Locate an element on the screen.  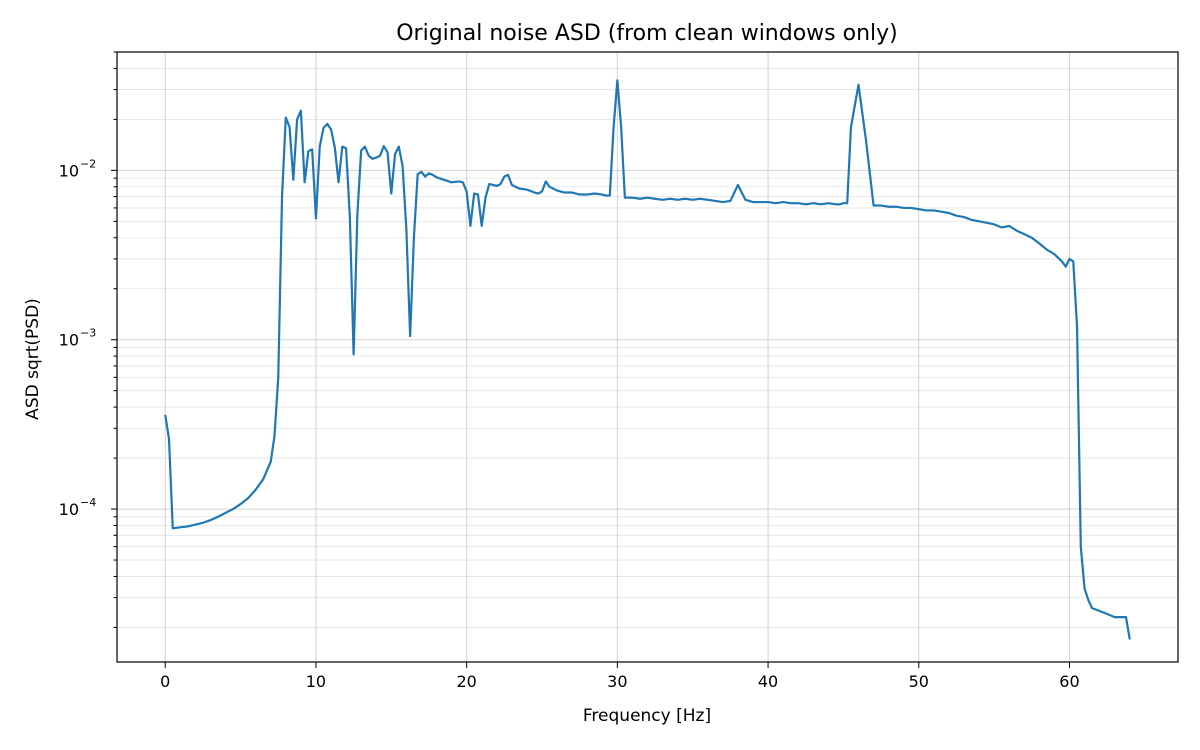
x-tick-label: 40 is located at coordinates (768, 681).